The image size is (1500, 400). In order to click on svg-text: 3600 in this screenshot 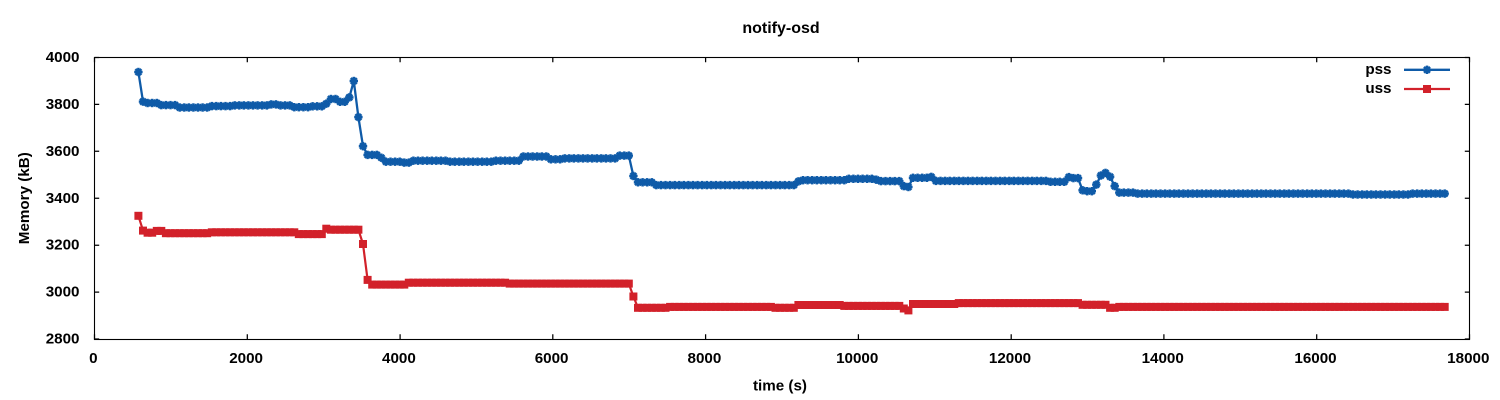, I will do `click(63, 151)`.